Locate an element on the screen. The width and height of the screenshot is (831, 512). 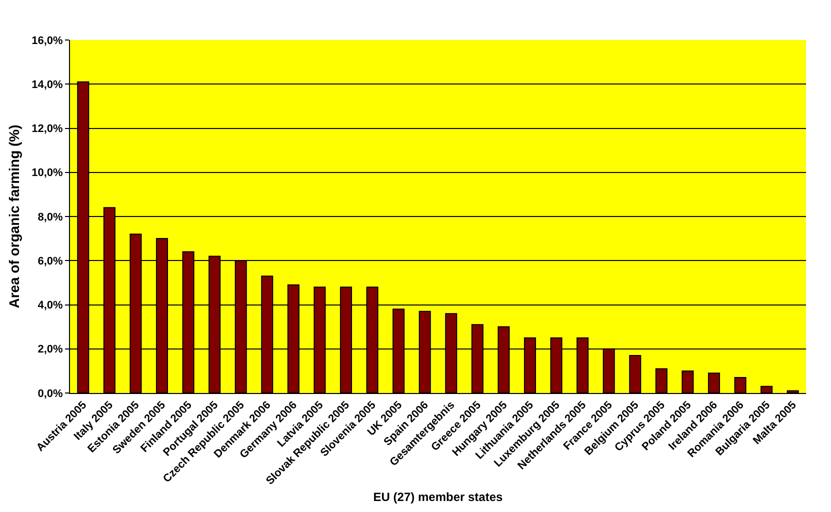
y-tick-label: 12,0% is located at coordinates (48, 129).